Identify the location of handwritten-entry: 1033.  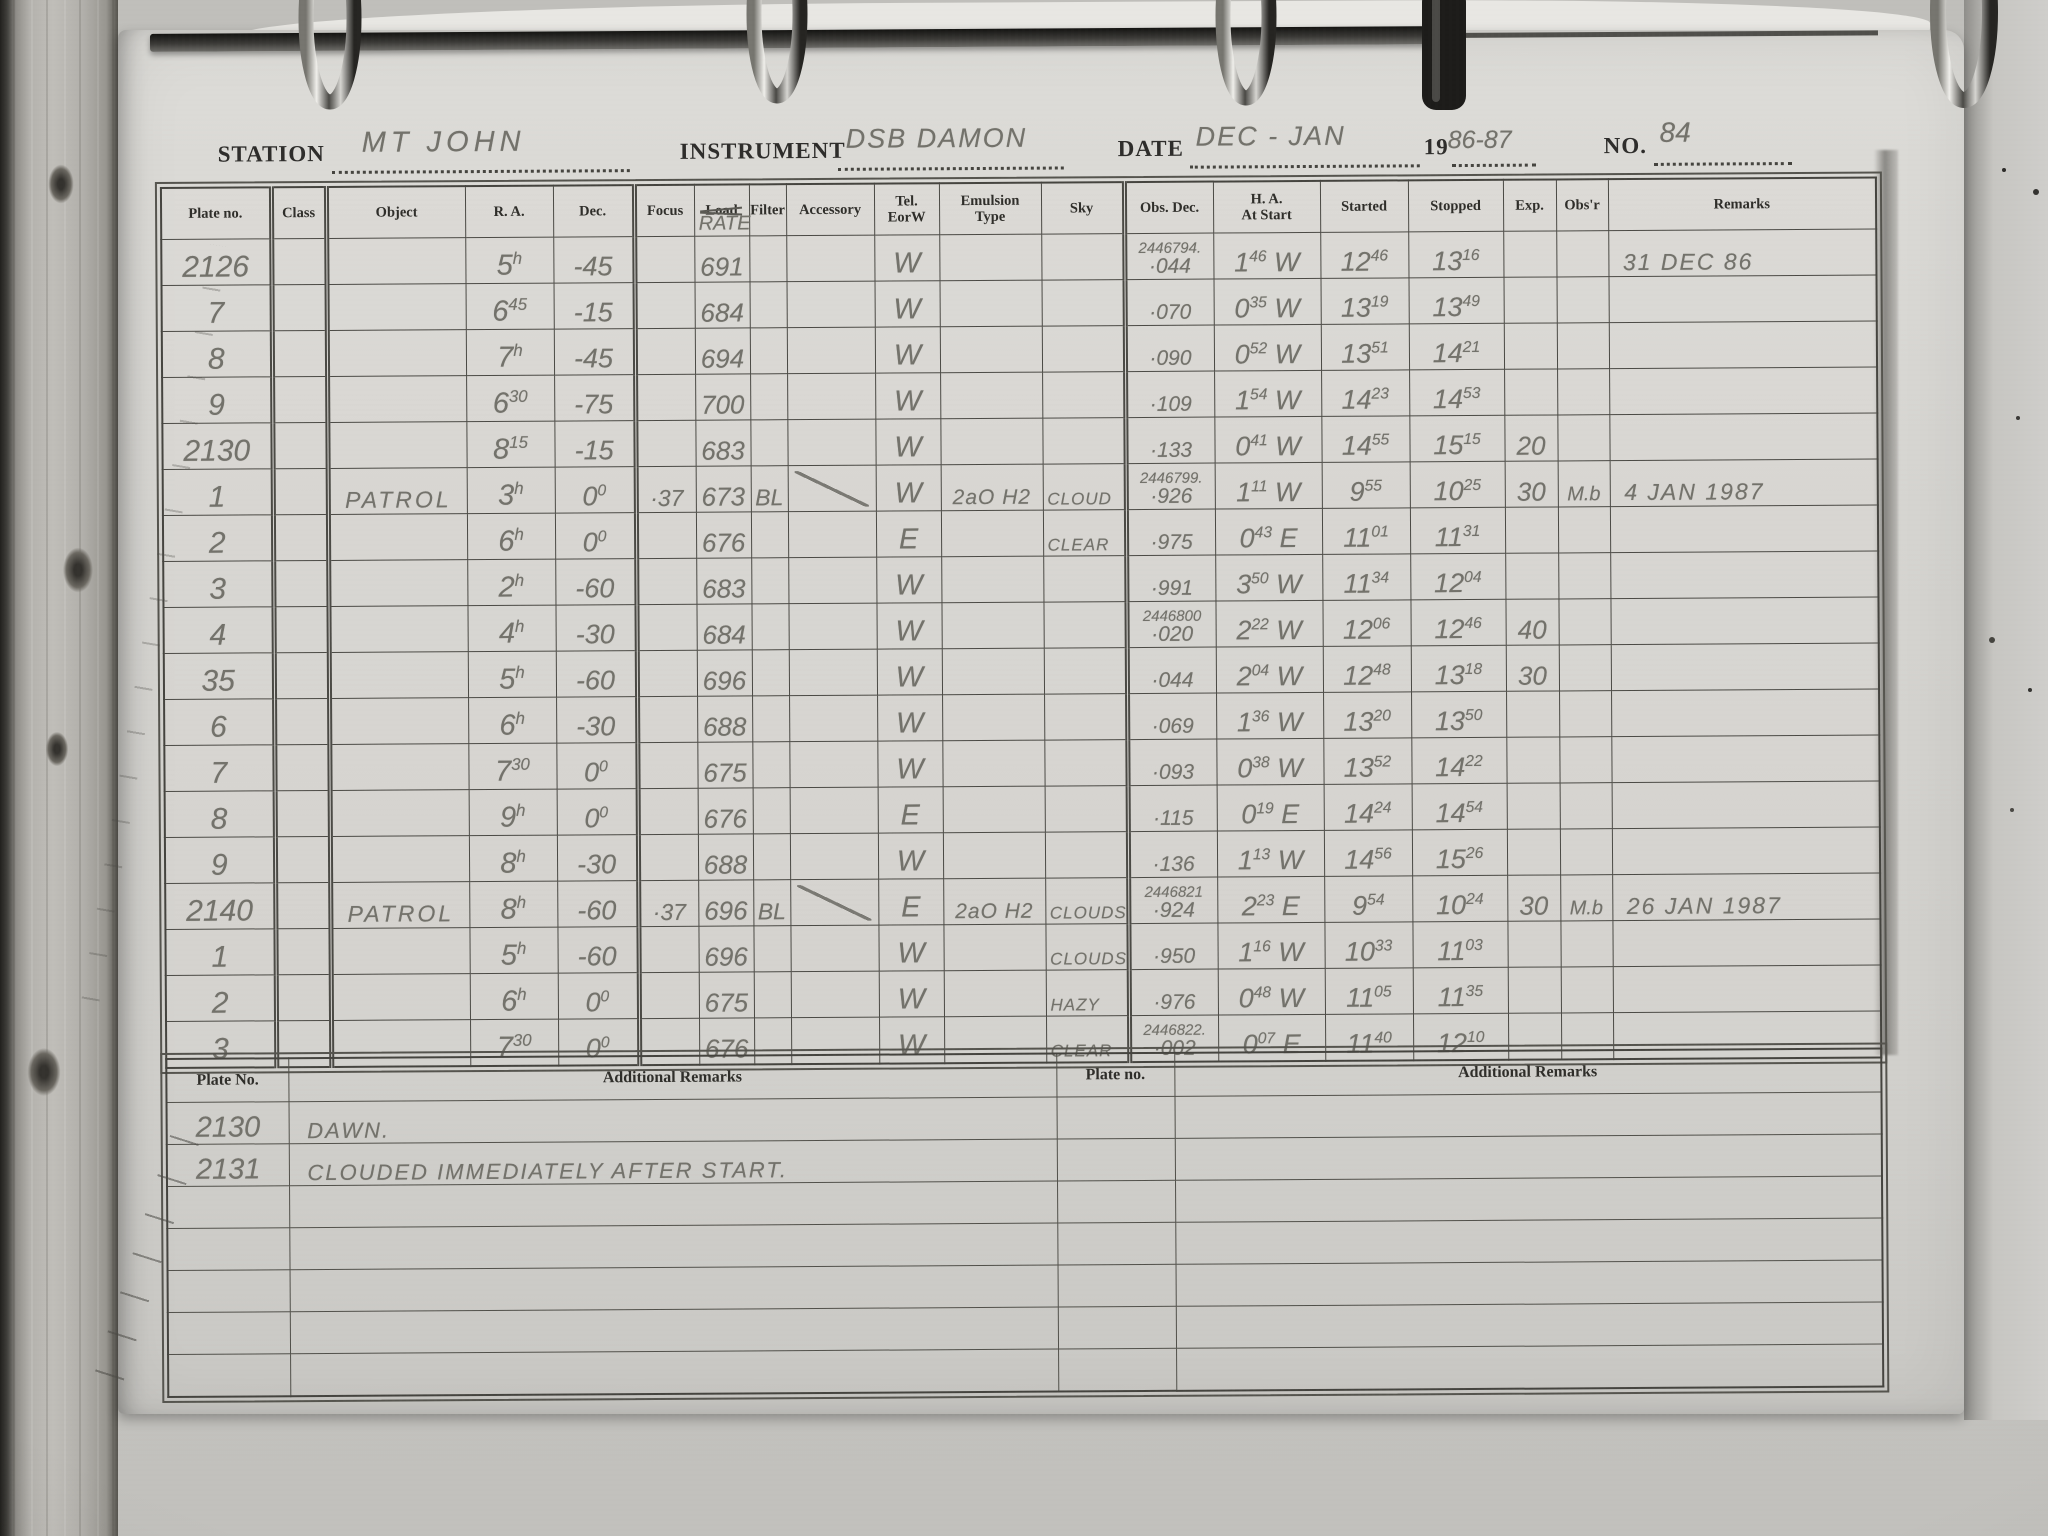
(1368, 951).